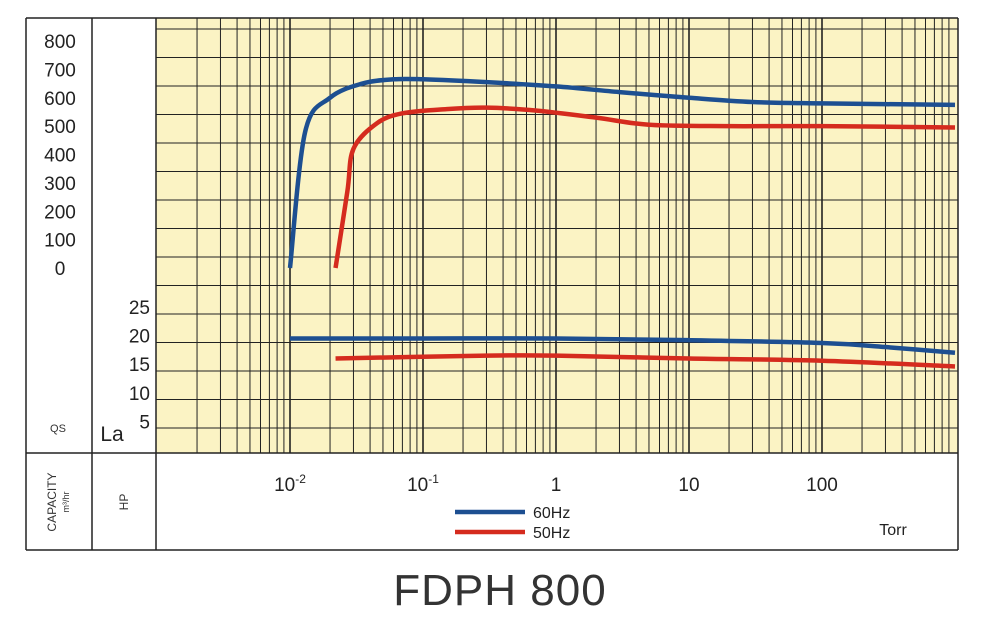 This screenshot has height=620, width=1000. Describe the element at coordinates (144, 422) in the screenshot. I see `power-tick-label: 5` at that location.